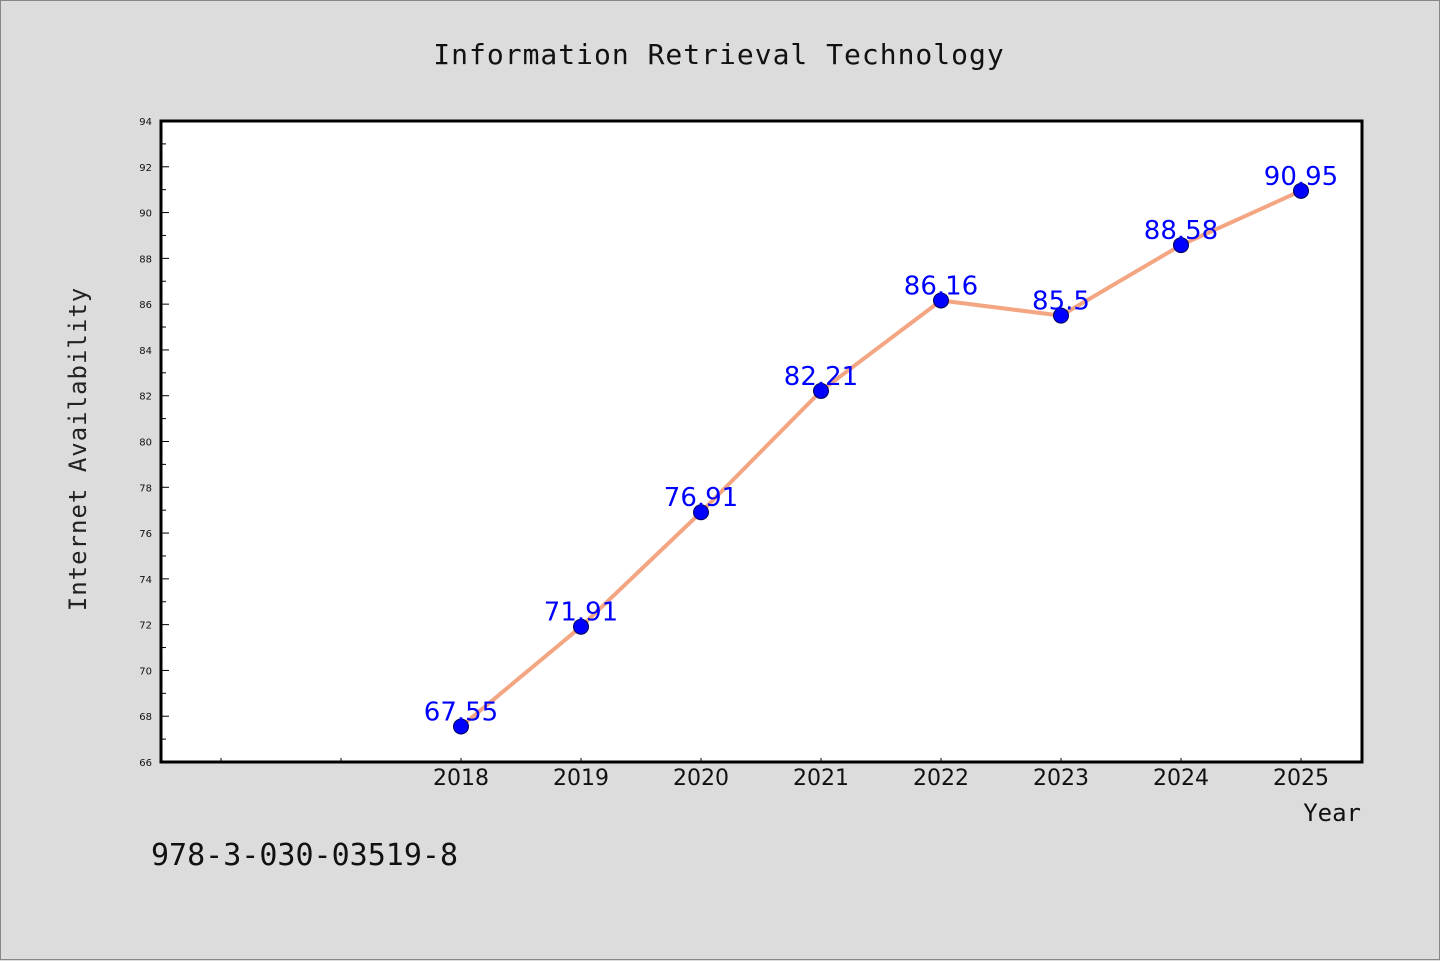 The image size is (1440, 961). What do you see at coordinates (145, 626) in the screenshot?
I see `y-tick-label: 72` at bounding box center [145, 626].